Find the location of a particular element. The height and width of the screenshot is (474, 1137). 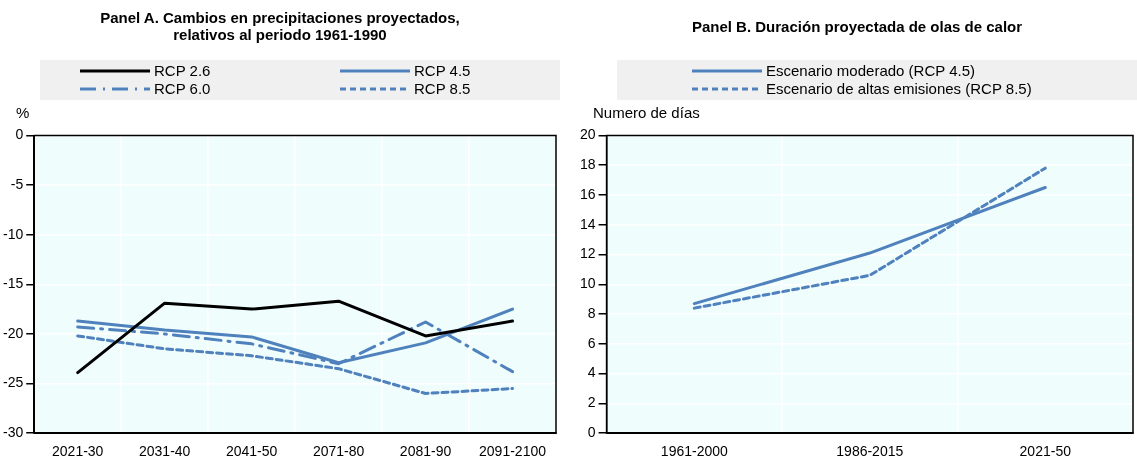

legend-label: Escenario de altas emisiones (RCP 8.5) is located at coordinates (899, 89).